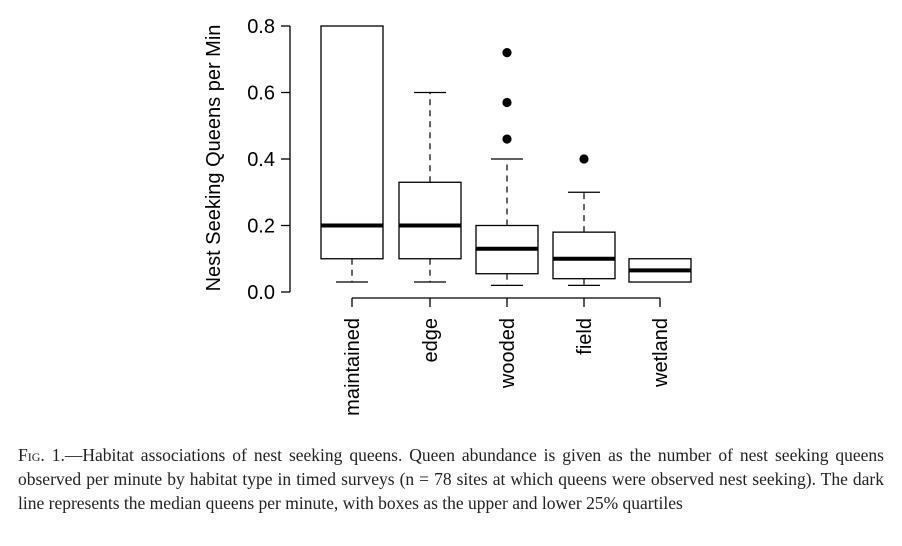 This screenshot has width=902, height=546. Describe the element at coordinates (430, 220) in the screenshot. I see `box-edge` at that location.